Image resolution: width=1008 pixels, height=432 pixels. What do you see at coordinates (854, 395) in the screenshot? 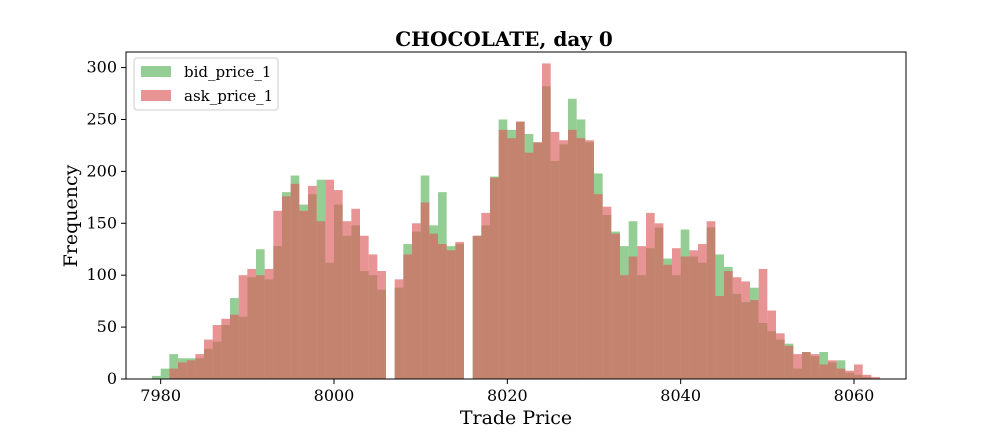
I see `x-tick-label: 8060` at bounding box center [854, 395].